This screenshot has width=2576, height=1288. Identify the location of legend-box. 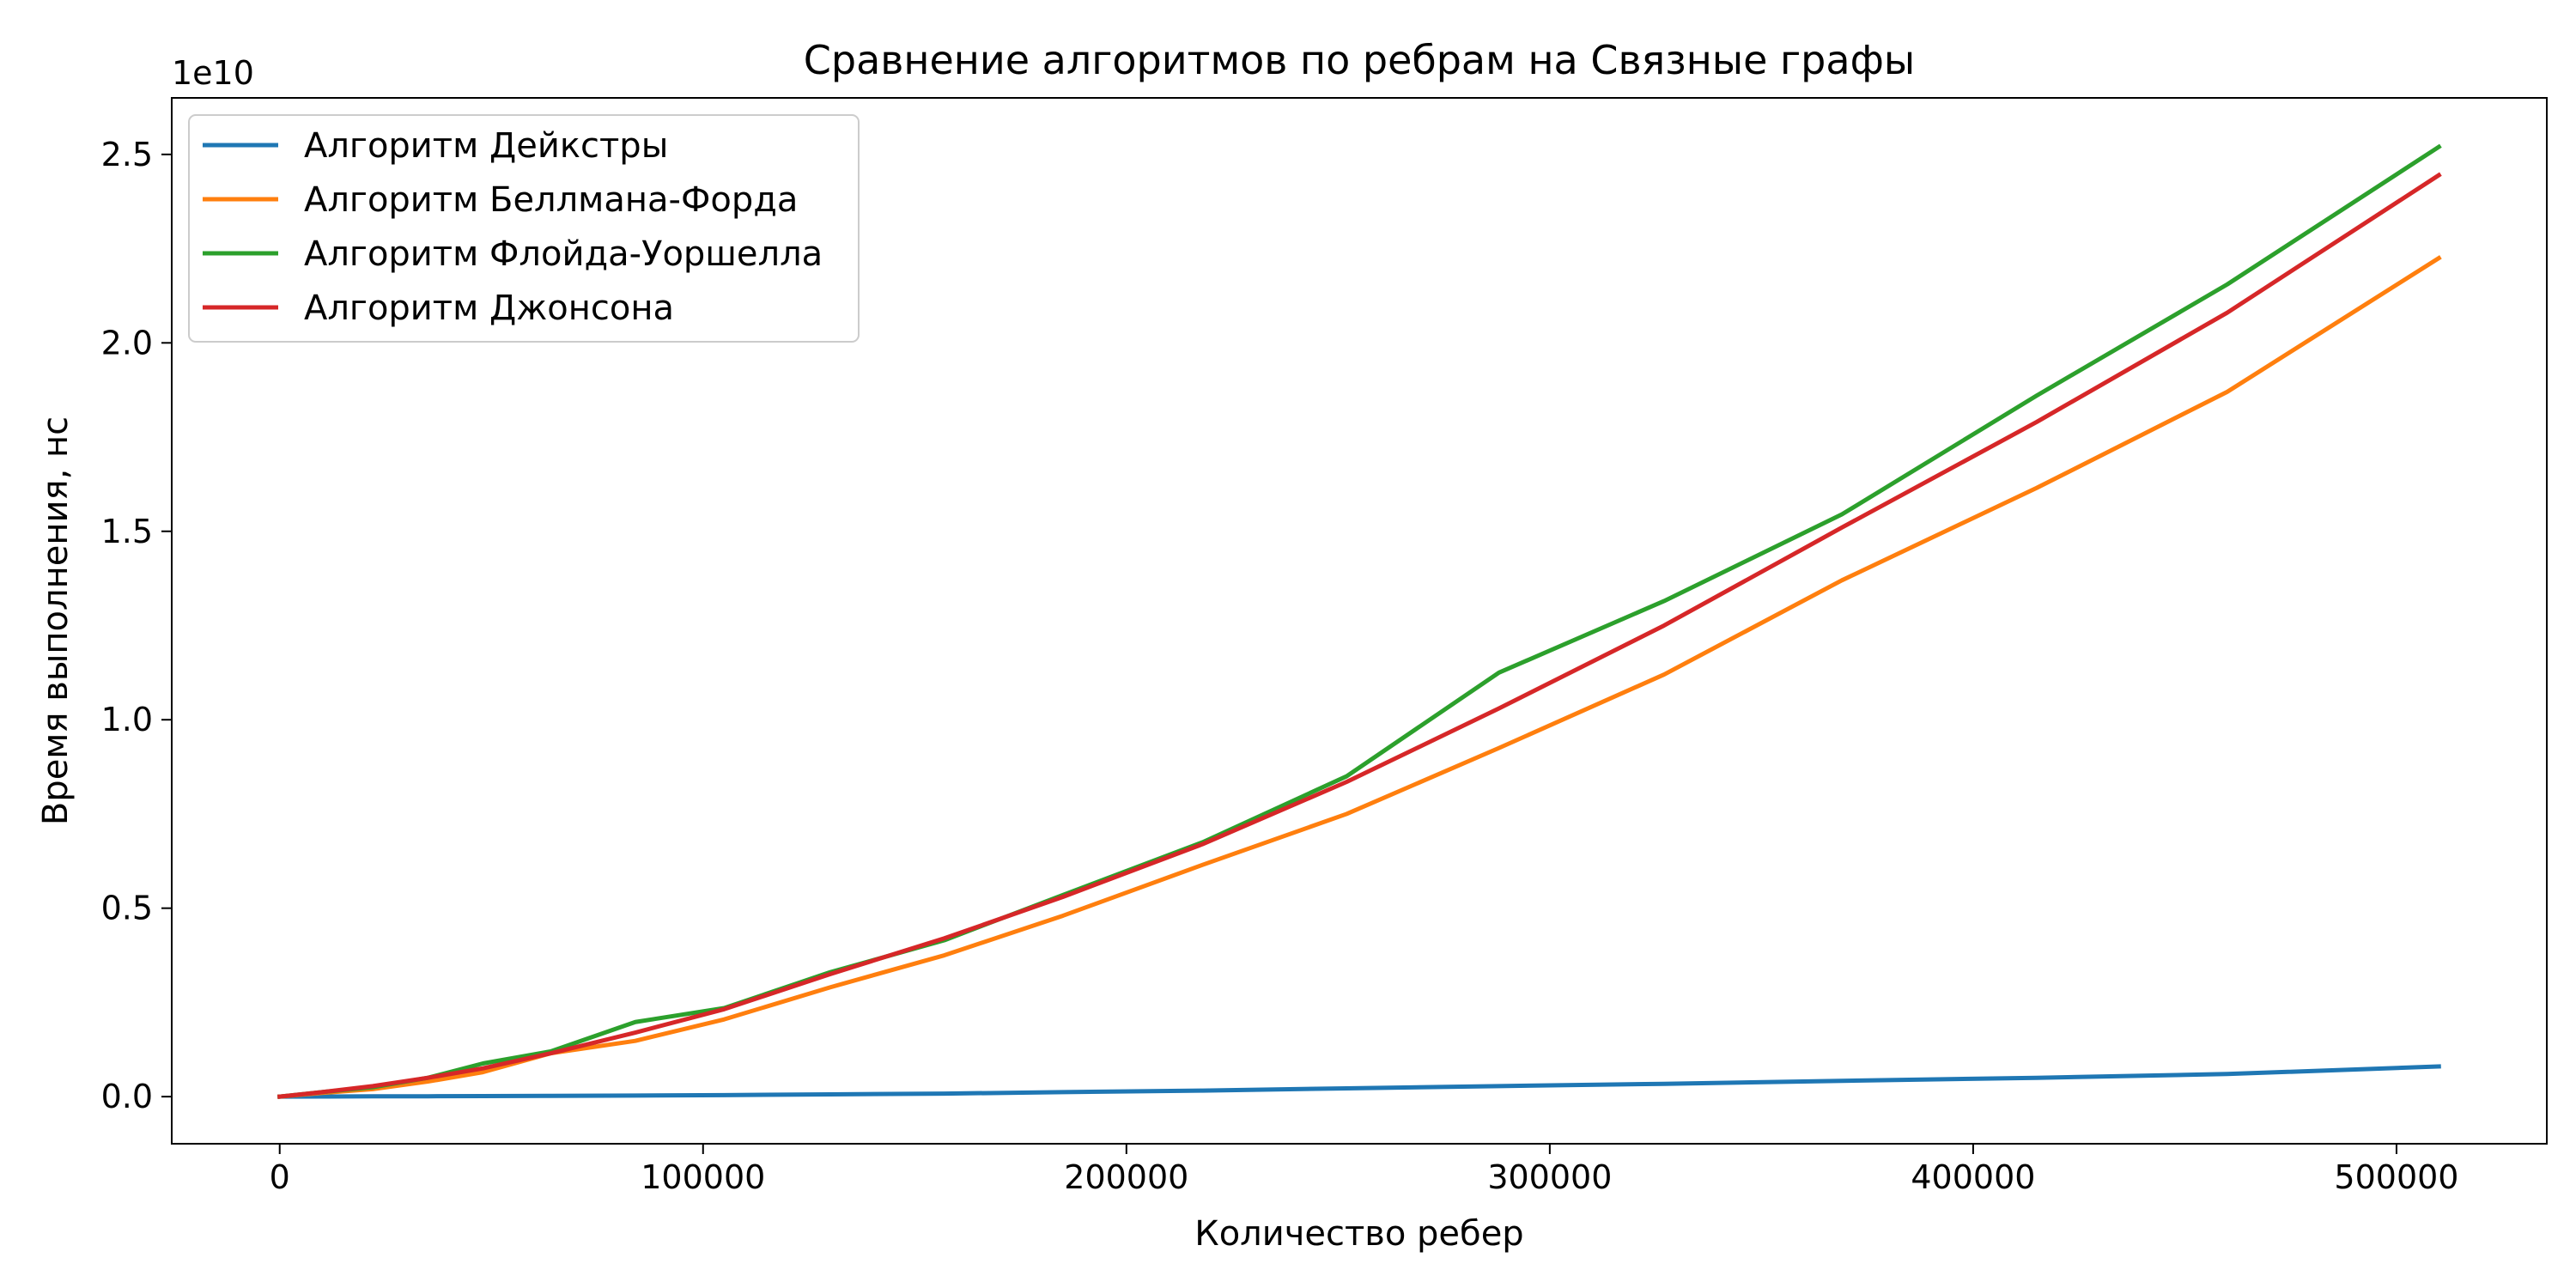
(524, 229).